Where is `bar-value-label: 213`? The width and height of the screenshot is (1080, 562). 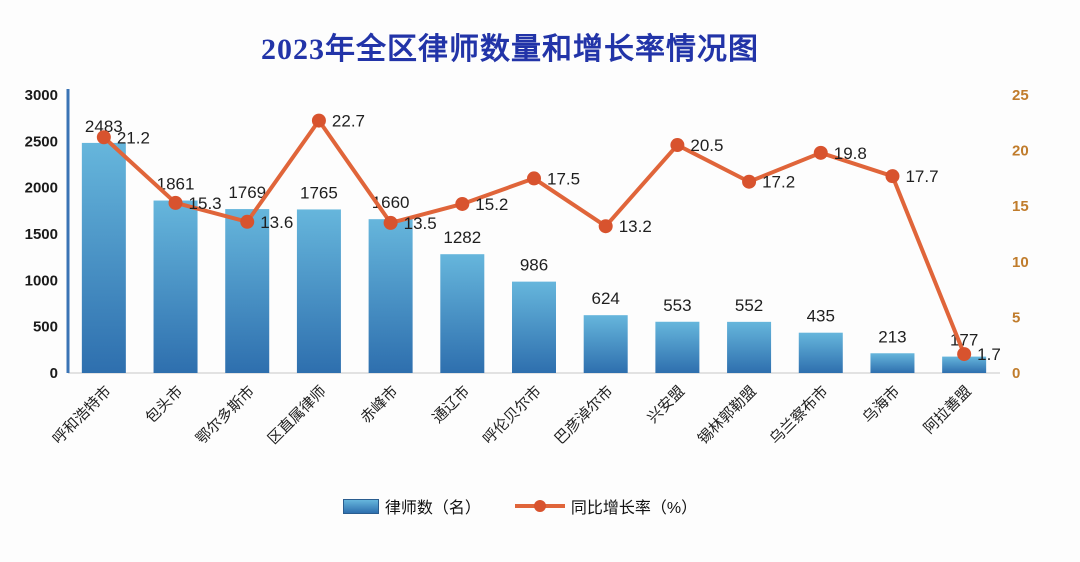
bar-value-label: 213 is located at coordinates (892, 336).